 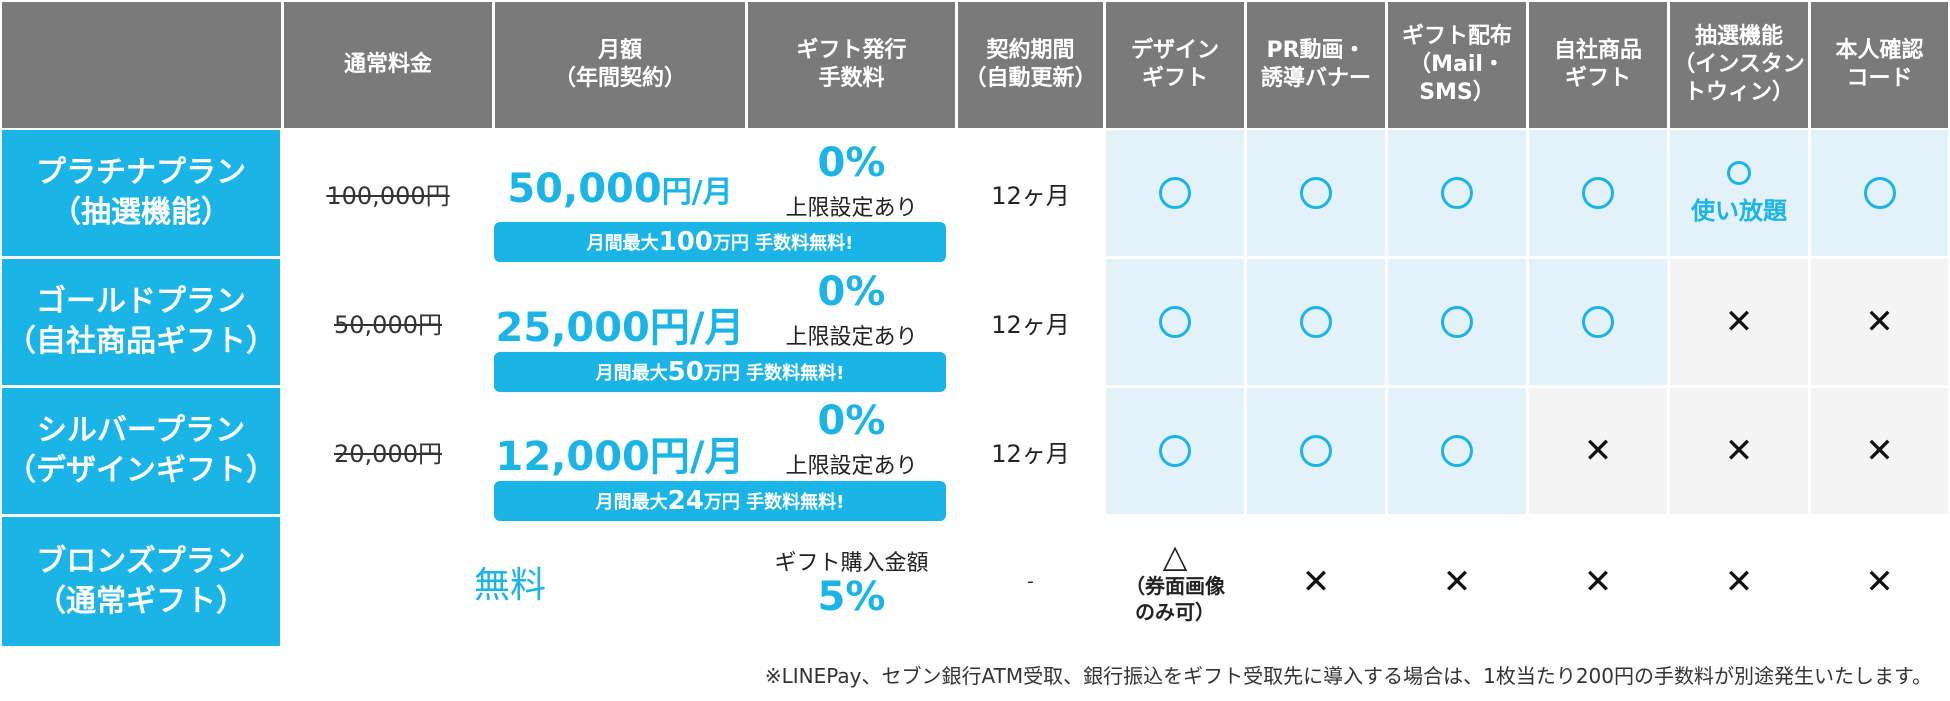 What do you see at coordinates (851, 292) in the screenshot?
I see `gift-fee-pct-gold: 0%` at bounding box center [851, 292].